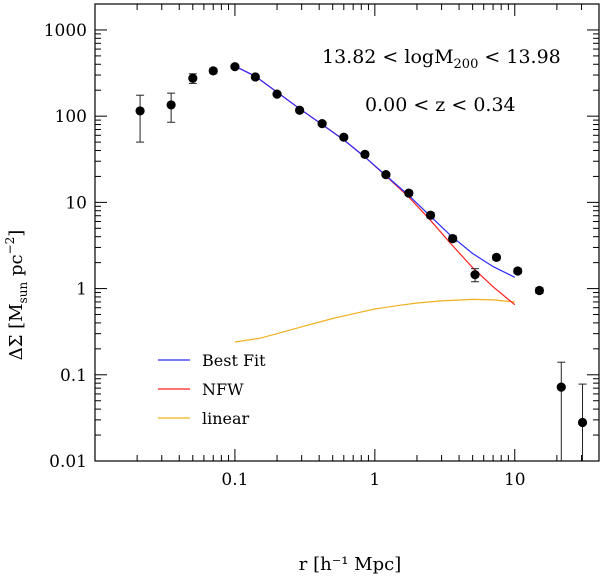 This screenshot has height=583, width=610. Describe the element at coordinates (23, 293) in the screenshot. I see `y-axis-label-sub: sun` at that location.